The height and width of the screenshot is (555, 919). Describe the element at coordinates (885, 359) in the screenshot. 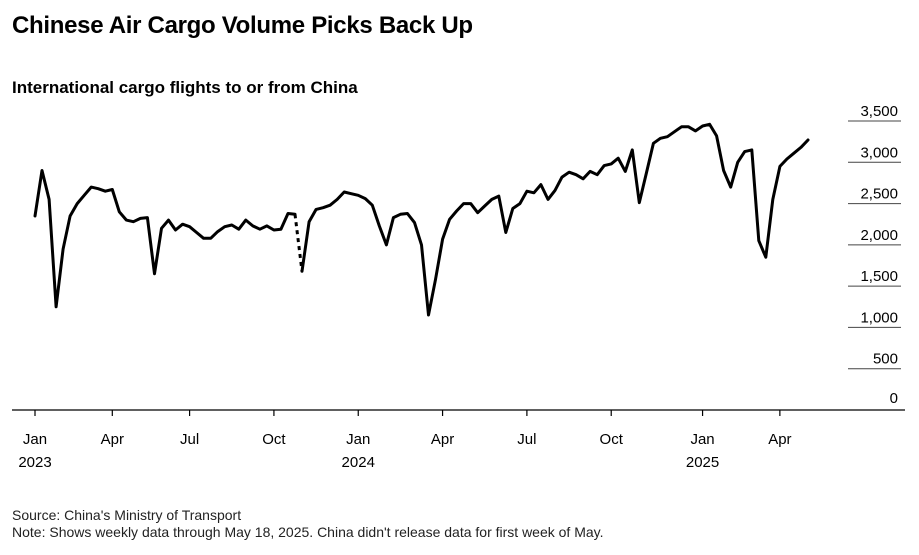

I see `y-tick-label: 500` at that location.